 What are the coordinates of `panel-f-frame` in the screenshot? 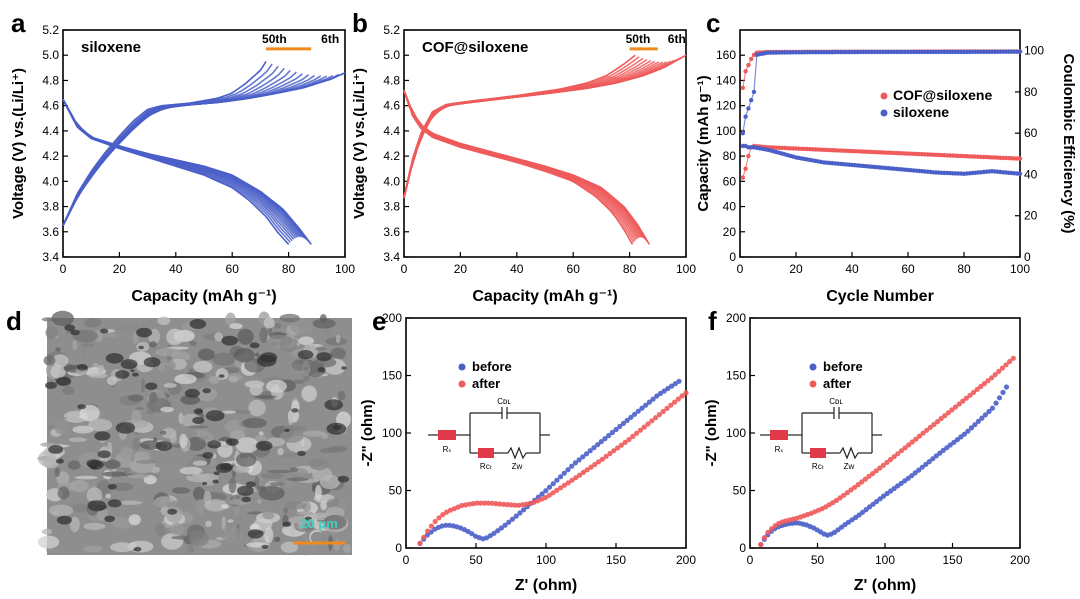 It's located at (885, 433).